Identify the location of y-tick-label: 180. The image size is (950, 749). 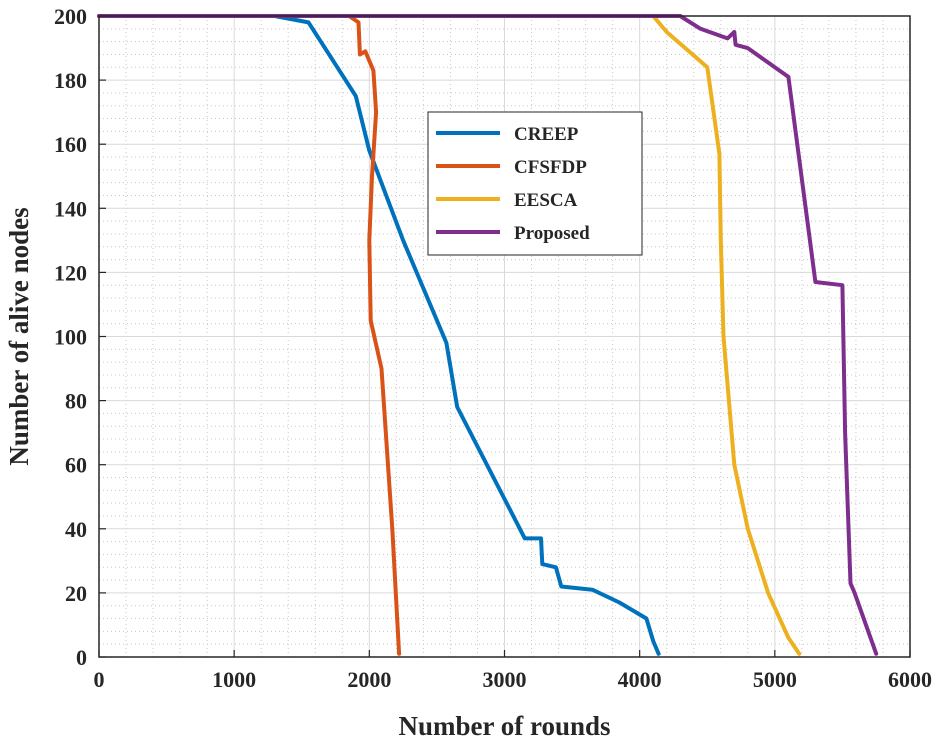
(70, 80).